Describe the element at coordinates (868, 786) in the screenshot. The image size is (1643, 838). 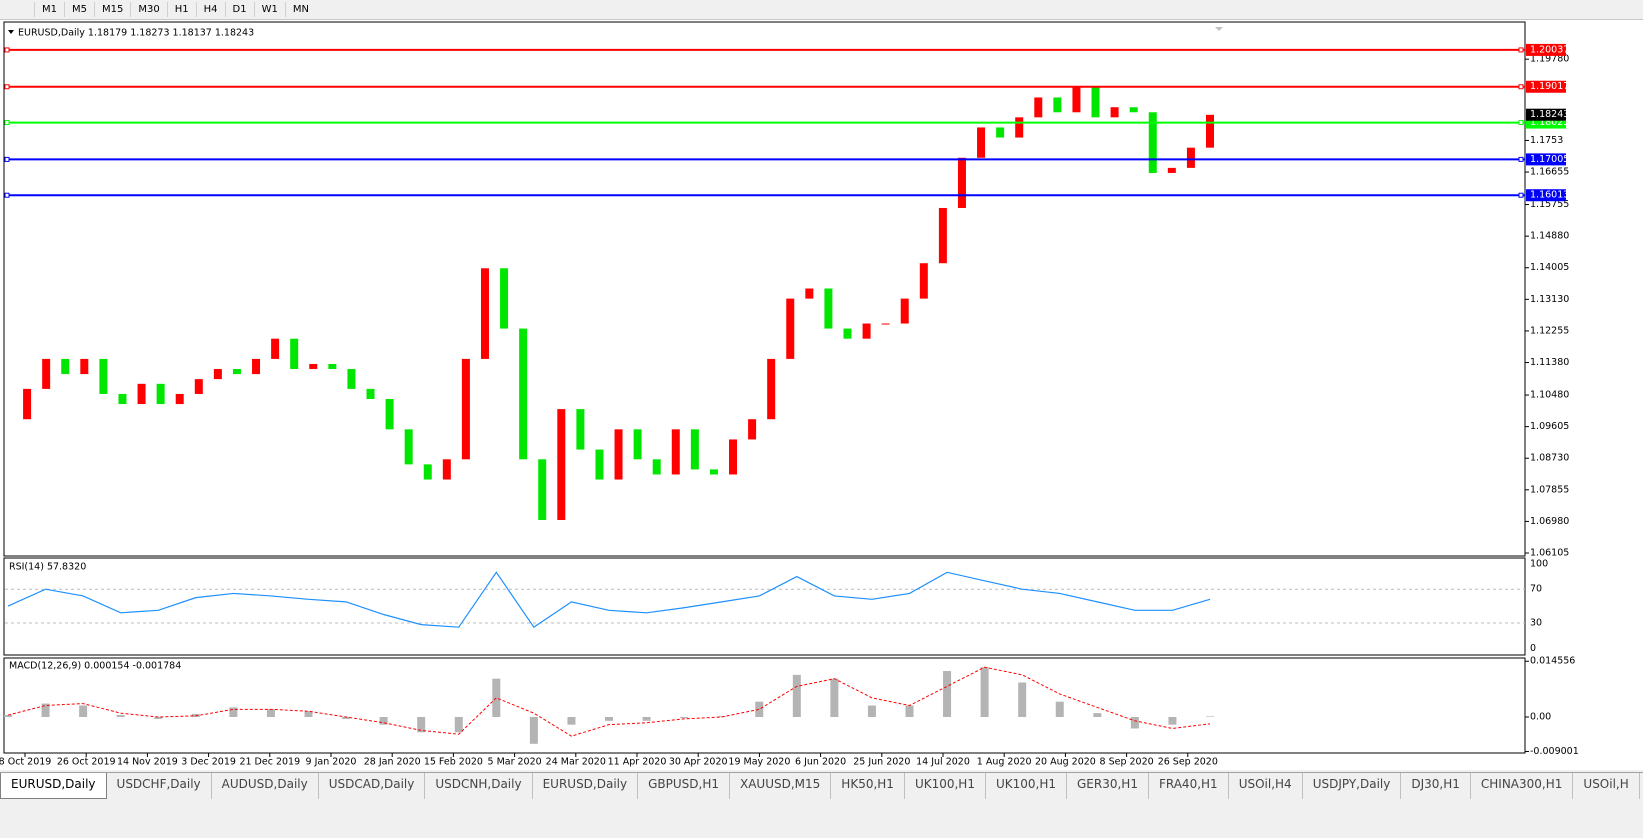
I see `chart-tab: HK50,H1` at that location.